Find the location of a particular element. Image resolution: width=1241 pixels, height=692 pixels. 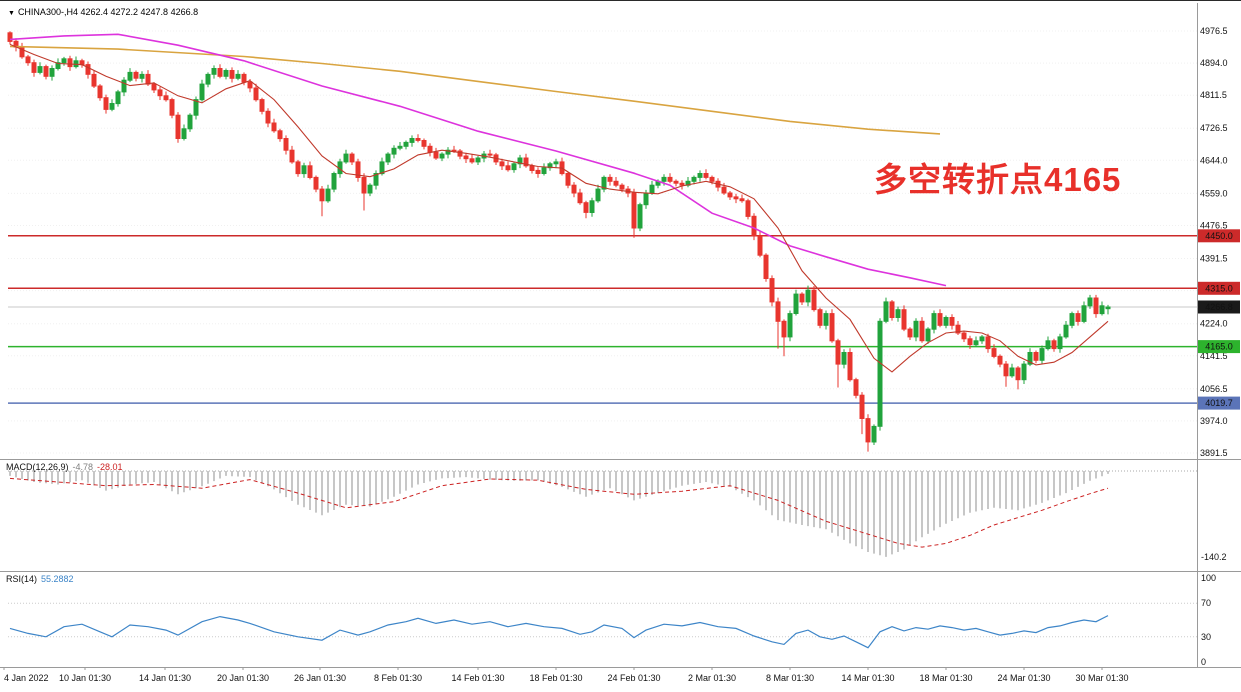

macd-signal-line is located at coordinates (559, 512).